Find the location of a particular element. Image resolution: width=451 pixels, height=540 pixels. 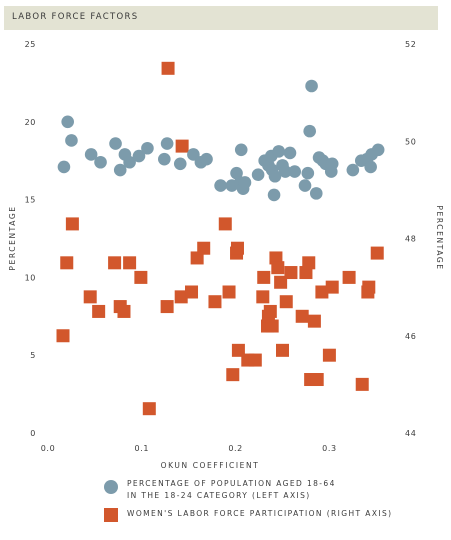

right-axis-ticks: 44 46 48 50 52 is located at coordinates (410, 239).